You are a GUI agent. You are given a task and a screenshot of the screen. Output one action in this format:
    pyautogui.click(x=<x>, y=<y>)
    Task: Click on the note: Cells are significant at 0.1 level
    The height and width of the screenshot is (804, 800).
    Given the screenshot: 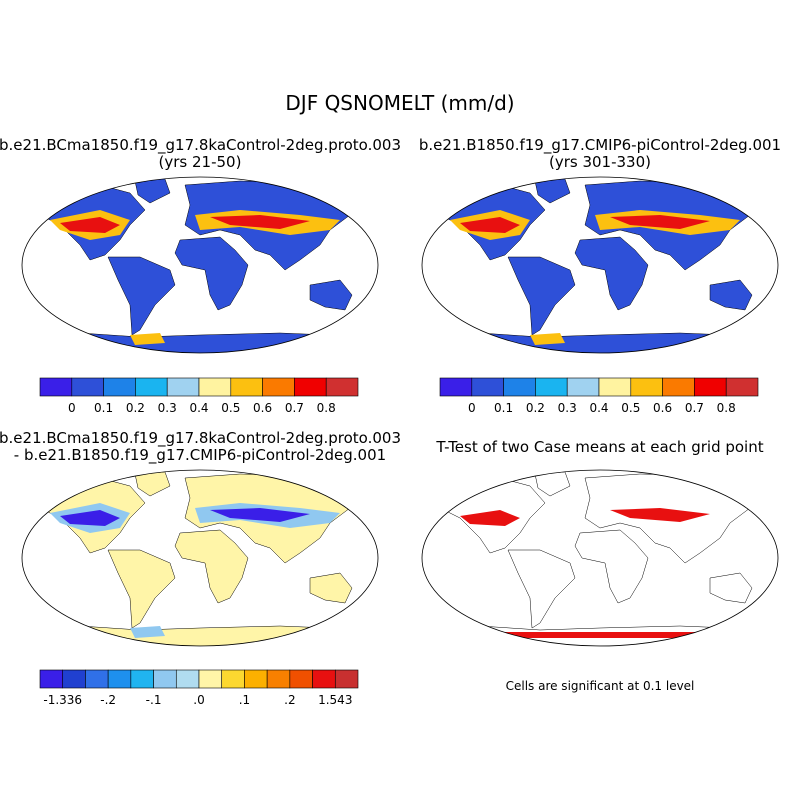 What is the action you would take?
    pyautogui.click(x=600, y=686)
    